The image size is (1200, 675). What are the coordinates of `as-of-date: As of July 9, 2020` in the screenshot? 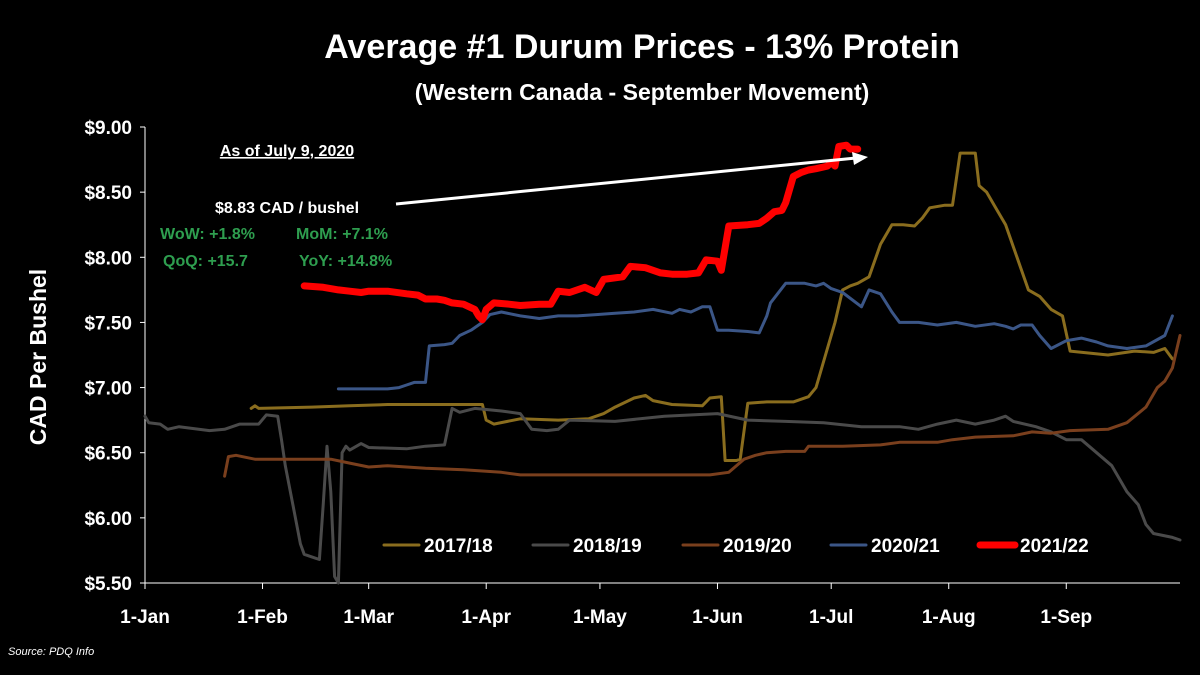 It's located at (287, 151).